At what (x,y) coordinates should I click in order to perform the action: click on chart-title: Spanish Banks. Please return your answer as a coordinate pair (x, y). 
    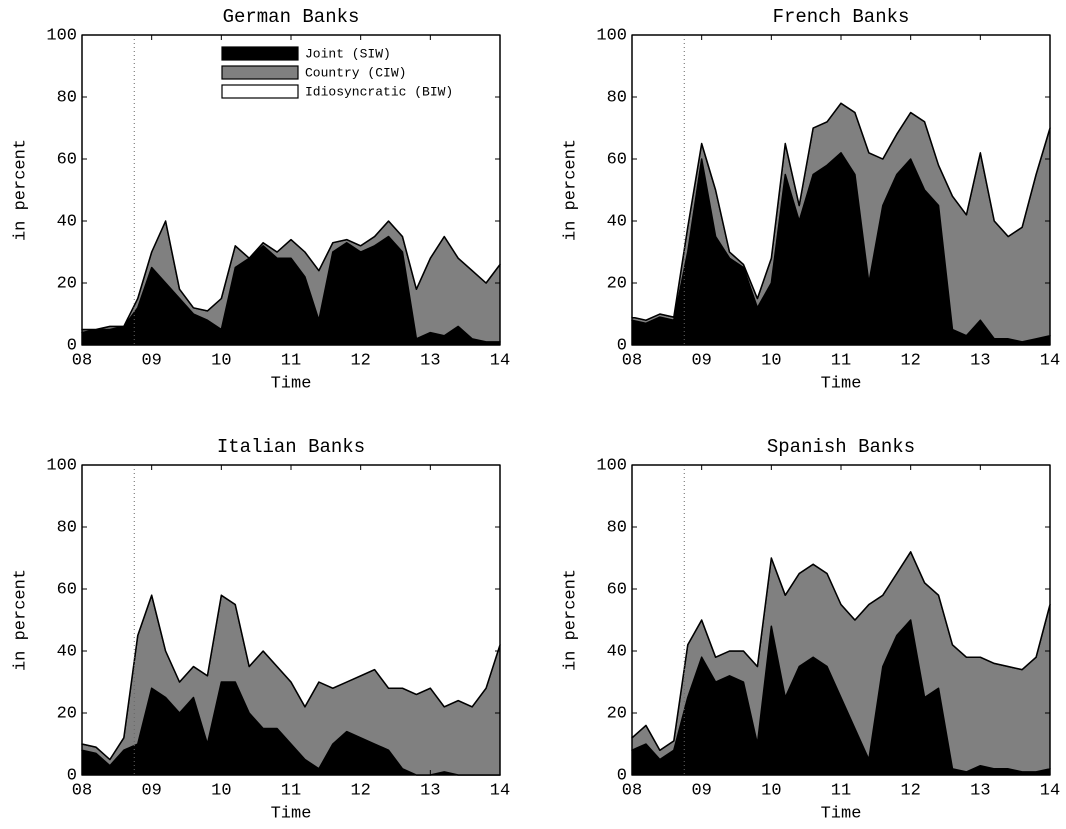
    Looking at the image, I should click on (841, 447).